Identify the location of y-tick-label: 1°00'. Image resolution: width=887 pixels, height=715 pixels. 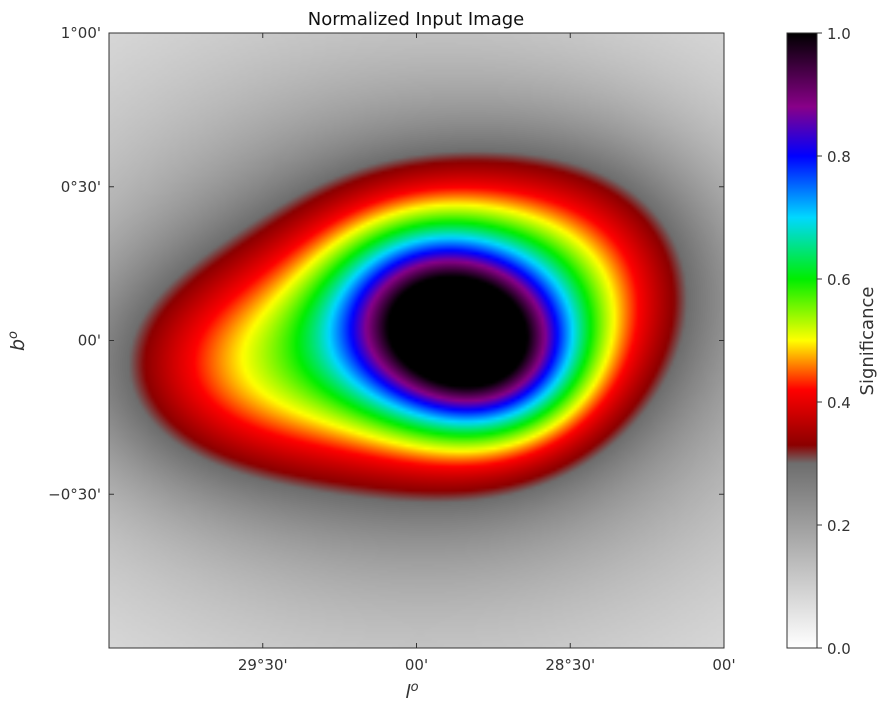
(81, 33).